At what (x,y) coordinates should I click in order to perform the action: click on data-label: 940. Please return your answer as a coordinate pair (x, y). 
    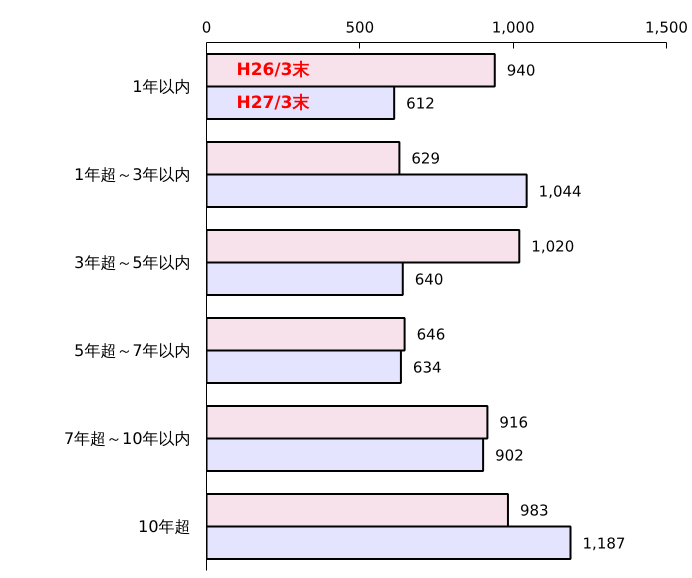
    Looking at the image, I should click on (521, 71).